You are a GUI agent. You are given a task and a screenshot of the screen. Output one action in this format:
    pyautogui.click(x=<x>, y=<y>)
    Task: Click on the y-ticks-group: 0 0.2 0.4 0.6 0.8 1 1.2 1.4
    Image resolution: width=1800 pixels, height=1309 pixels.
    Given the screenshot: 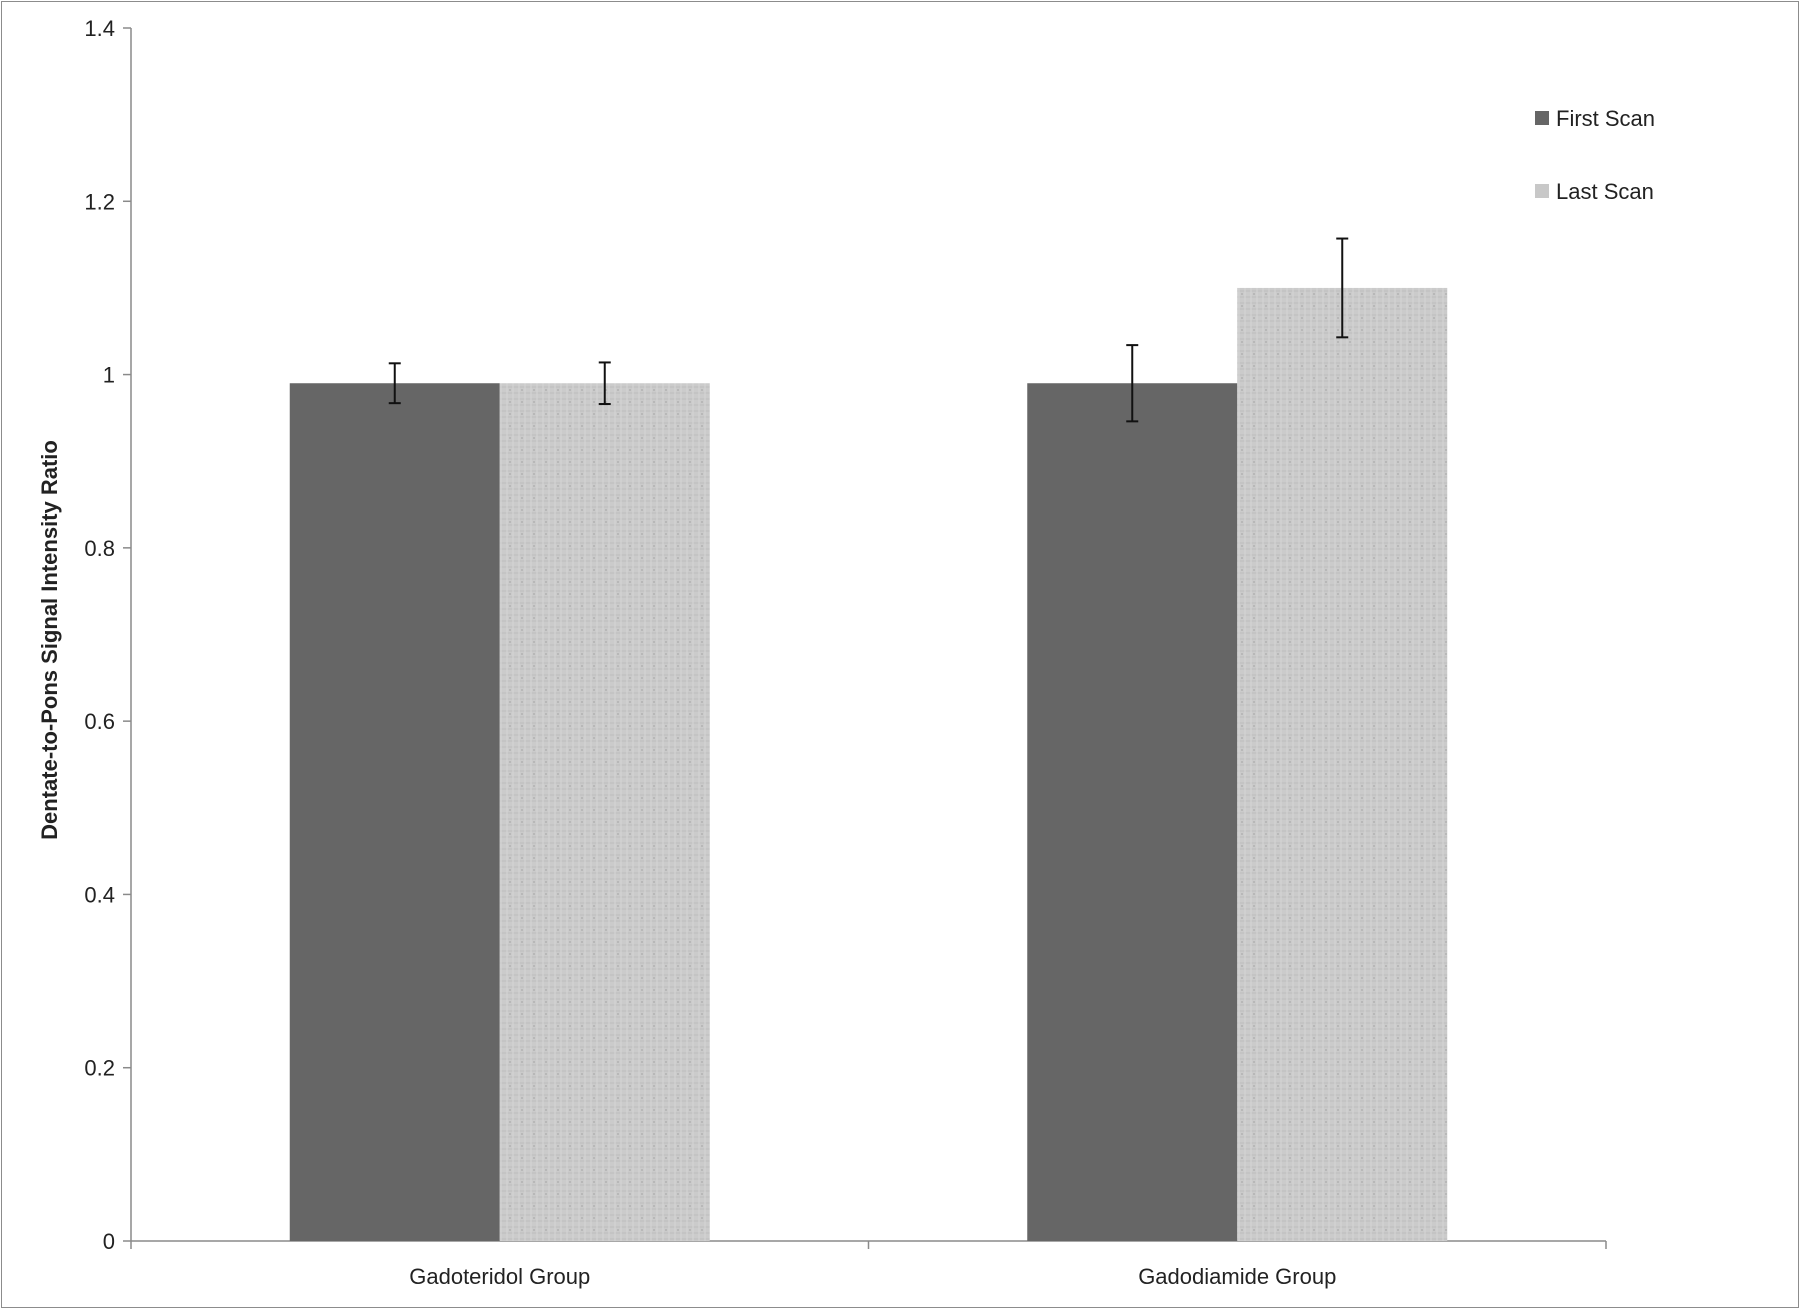 What is the action you would take?
    pyautogui.click(x=107, y=635)
    